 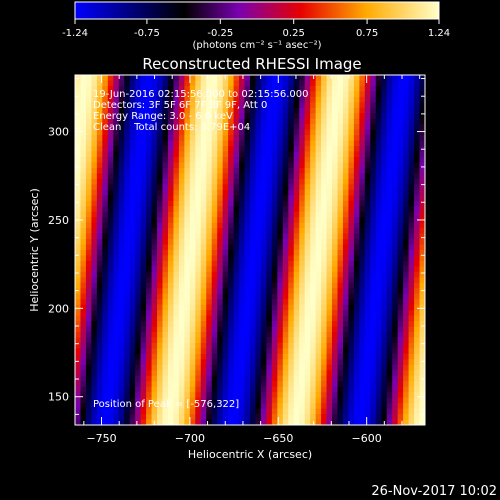 What do you see at coordinates (101, 438) in the screenshot?
I see `x-tick-label: −750` at bounding box center [101, 438].